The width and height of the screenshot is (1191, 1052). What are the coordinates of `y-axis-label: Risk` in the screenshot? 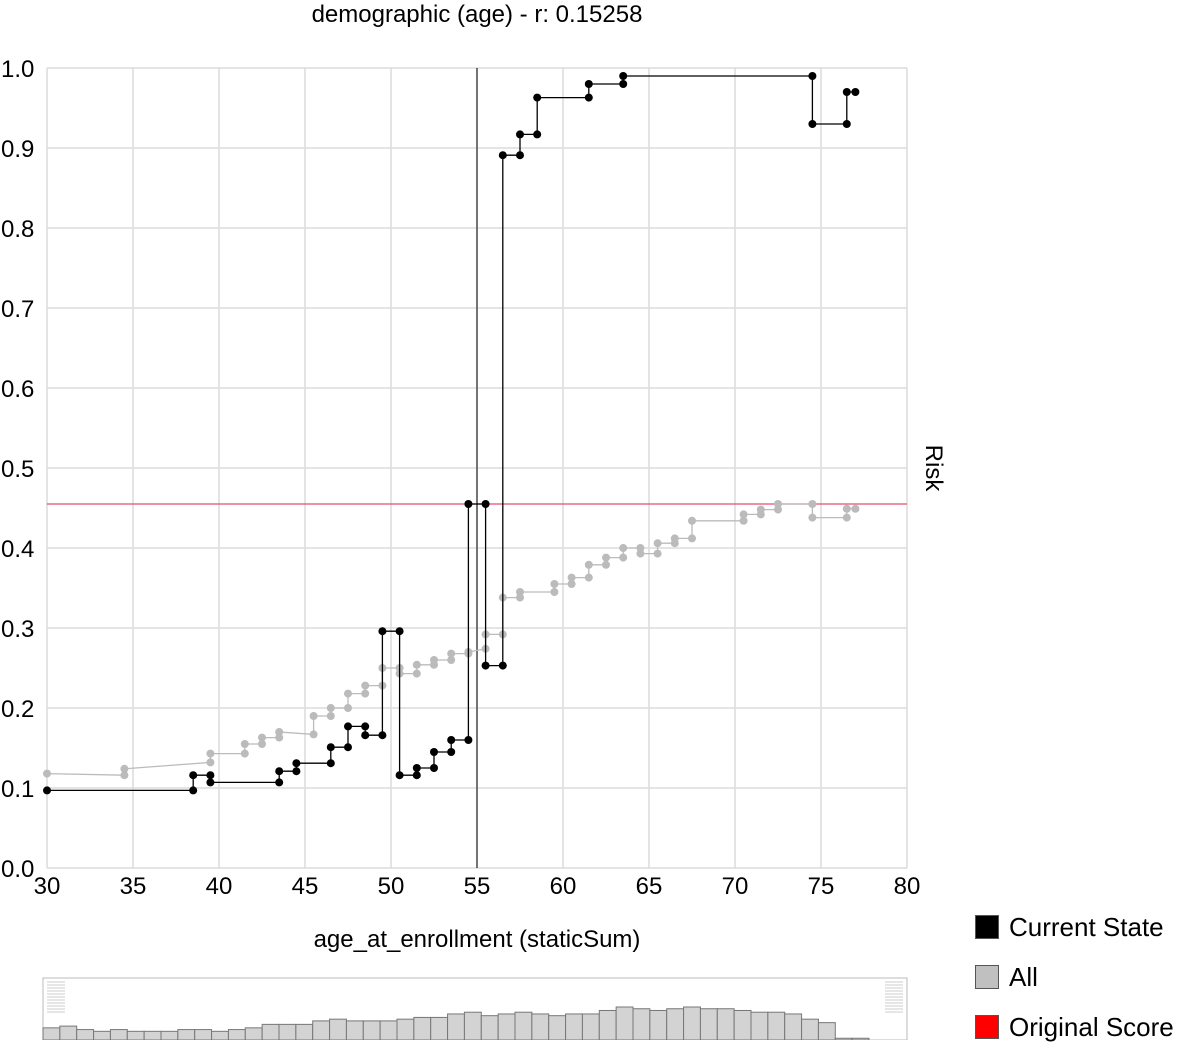 It's located at (933, 469).